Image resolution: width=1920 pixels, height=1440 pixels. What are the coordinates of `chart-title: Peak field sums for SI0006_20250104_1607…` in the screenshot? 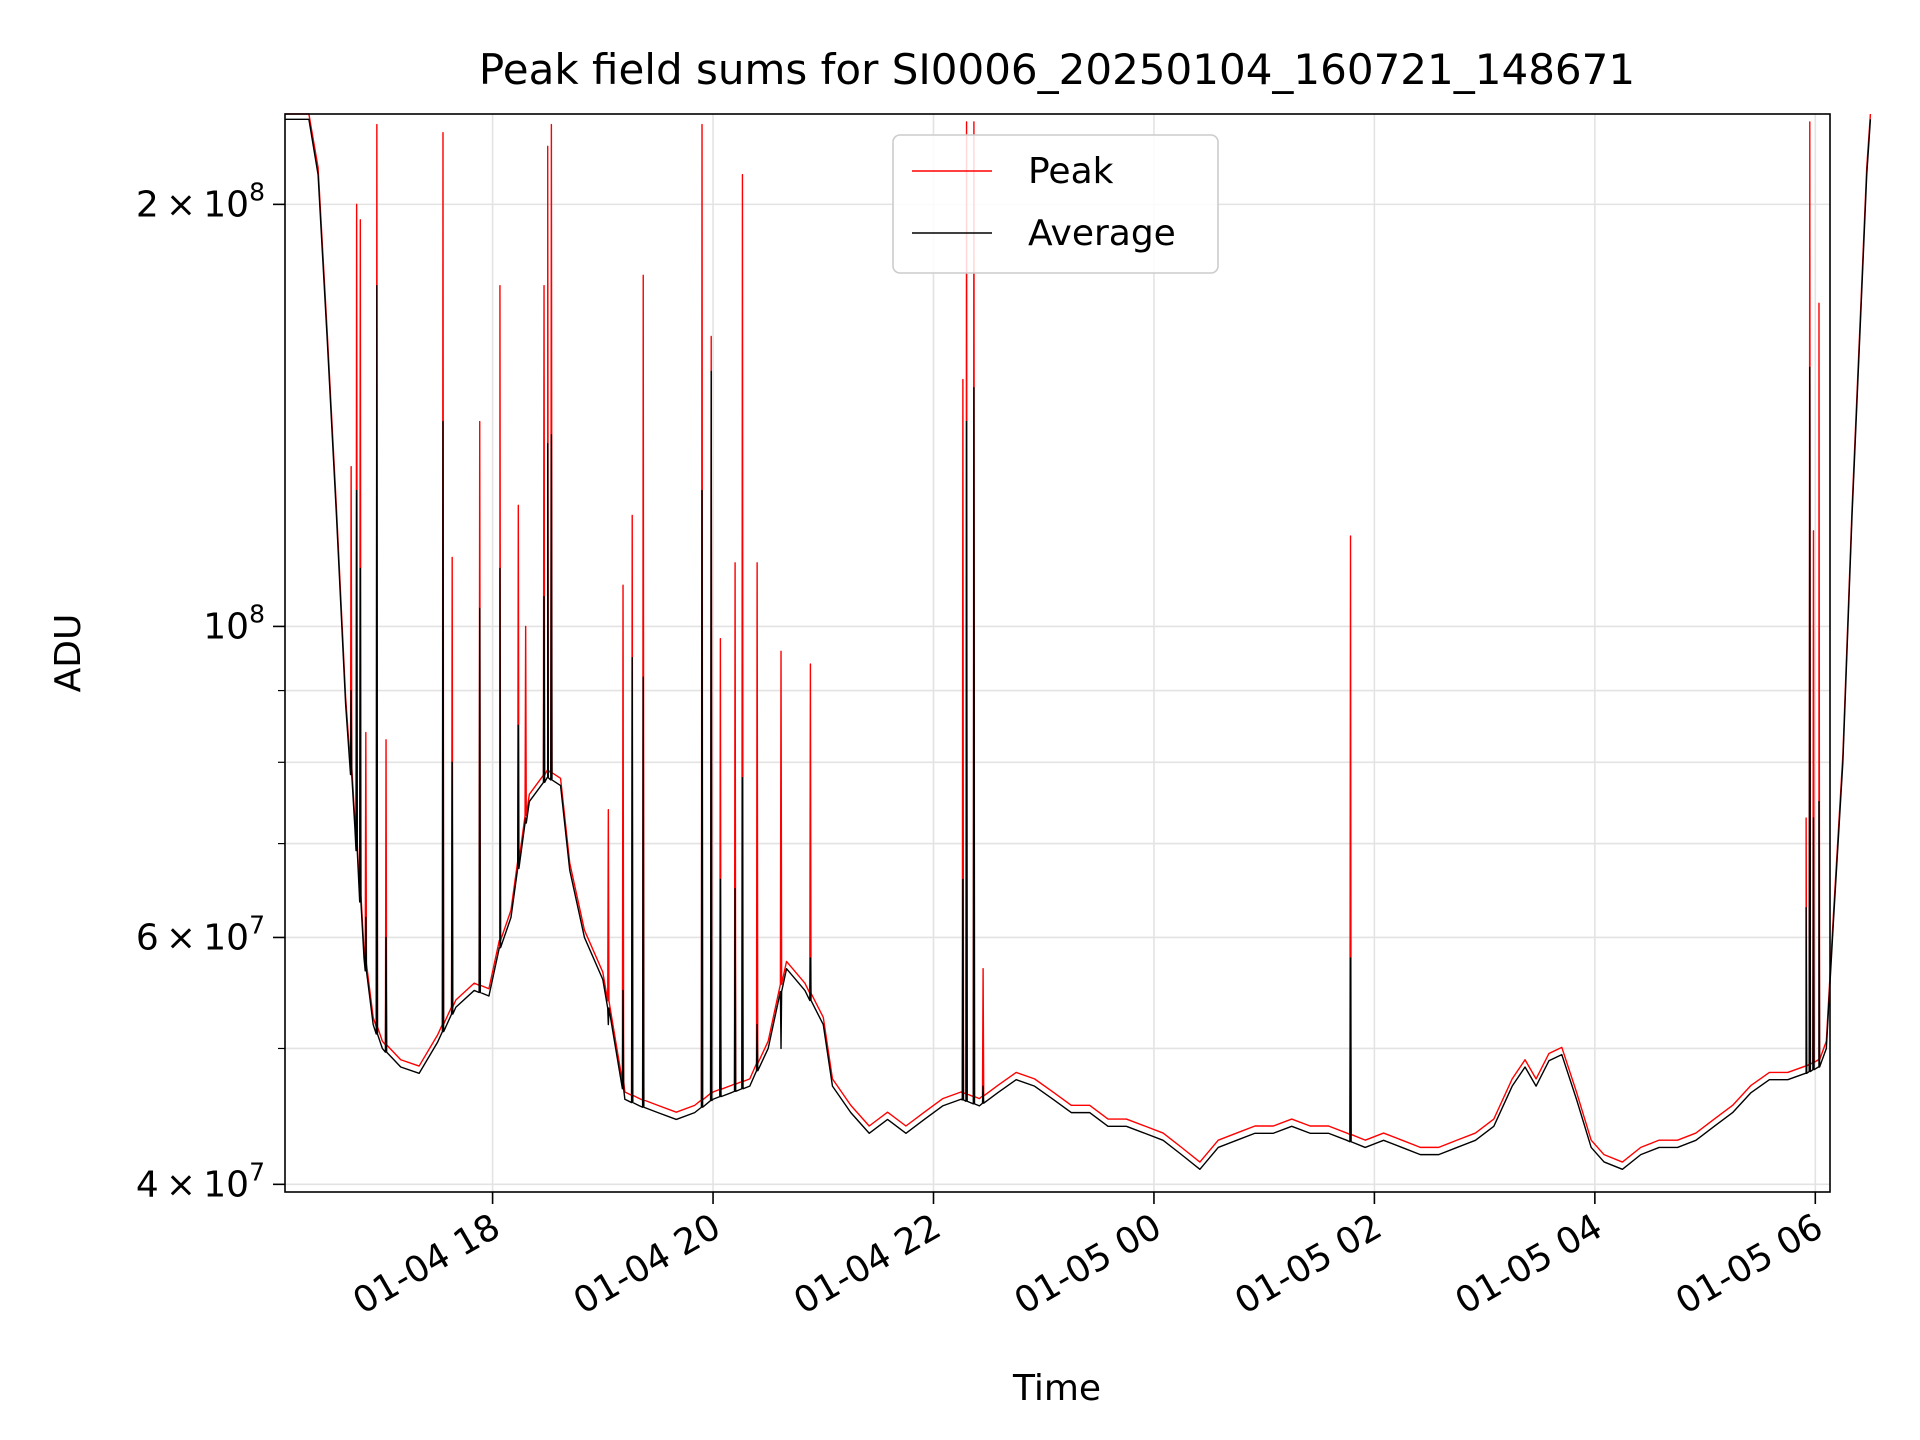 It's located at (1057, 69).